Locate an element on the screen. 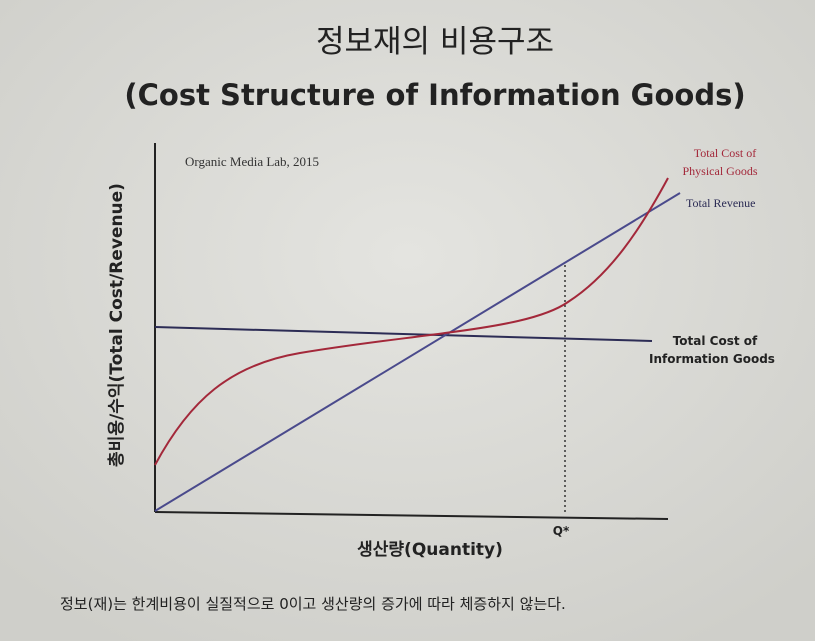  x-axis-label: 생산량(Quantity) is located at coordinates (430, 550).